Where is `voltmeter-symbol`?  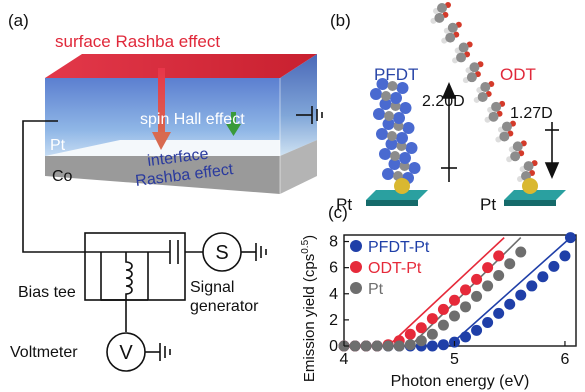 voltmeter-symbol is located at coordinates (126, 352).